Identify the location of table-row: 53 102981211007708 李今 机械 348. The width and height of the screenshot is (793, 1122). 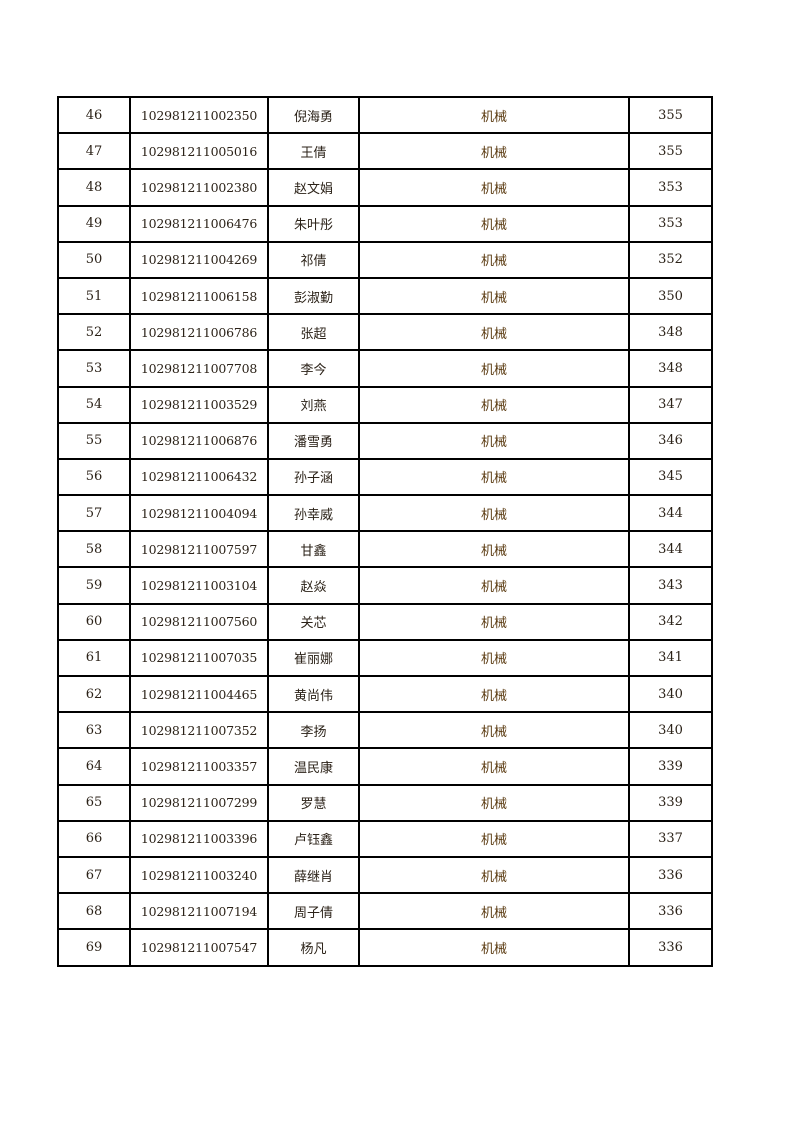
(385, 368).